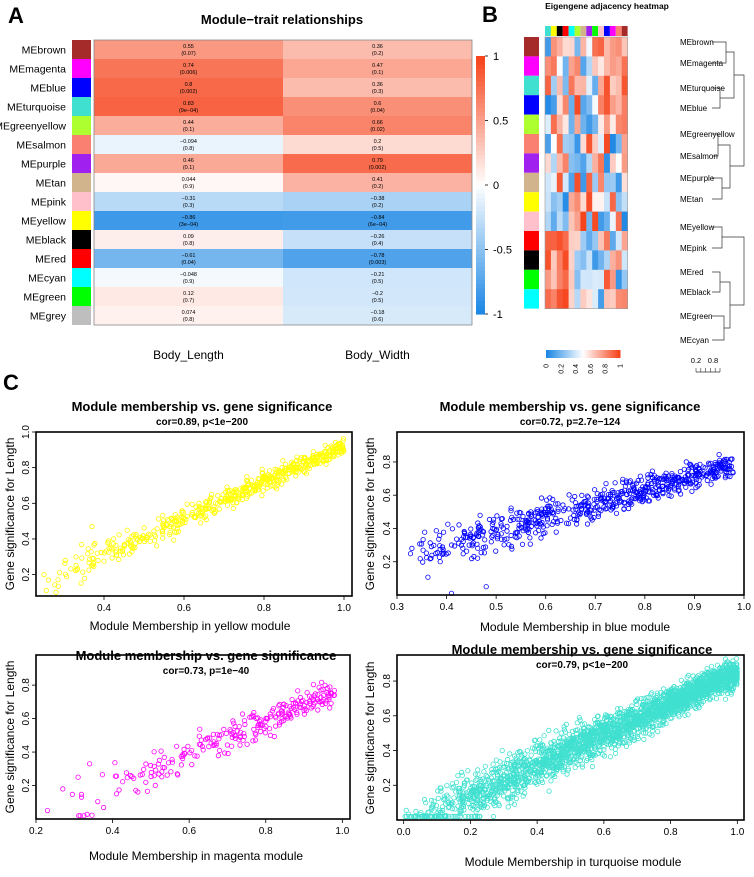  Describe the element at coordinates (189, 92) in the screenshot. I see `p-value: (0.002)` at that location.